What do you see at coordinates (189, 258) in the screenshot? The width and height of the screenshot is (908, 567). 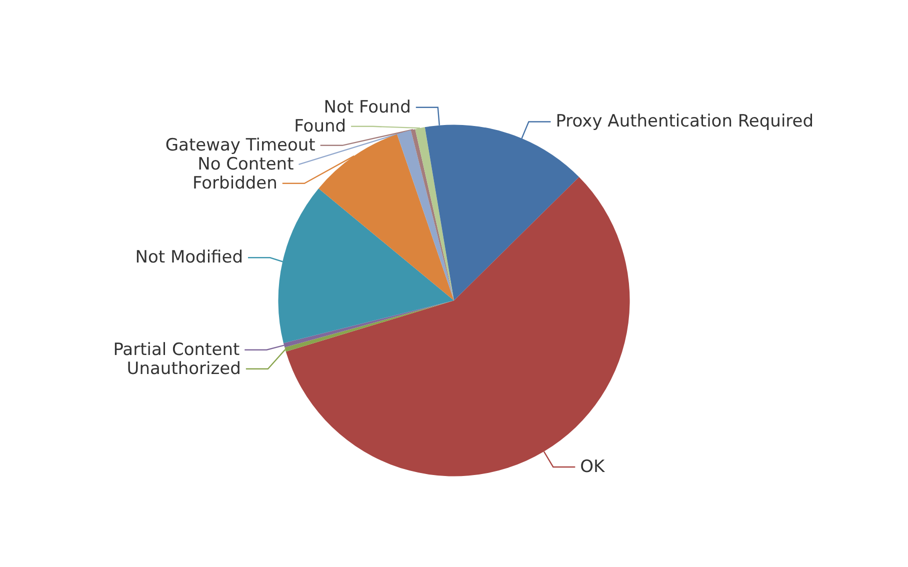 I see `slice-label: Not Modified` at bounding box center [189, 258].